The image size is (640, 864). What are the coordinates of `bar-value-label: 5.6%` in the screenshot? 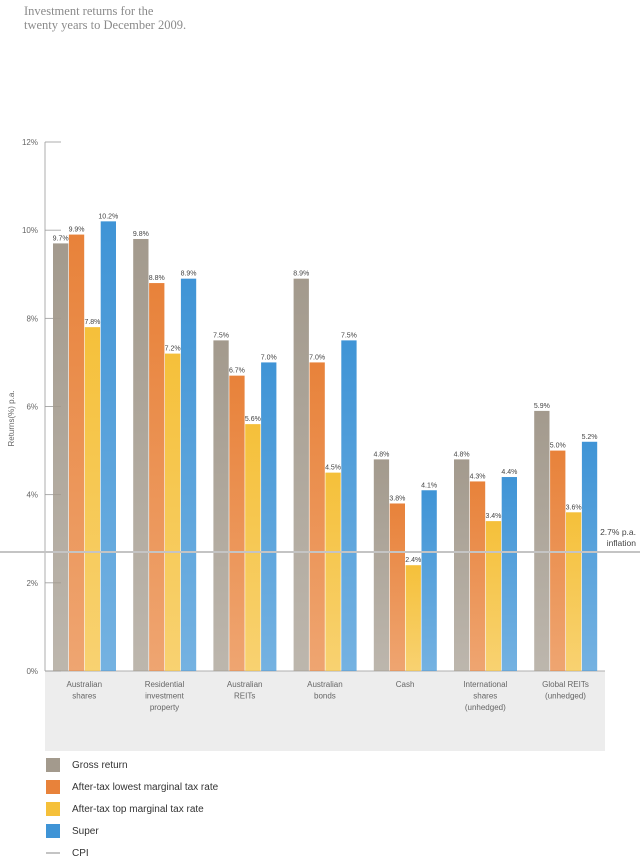 It's located at (253, 419).